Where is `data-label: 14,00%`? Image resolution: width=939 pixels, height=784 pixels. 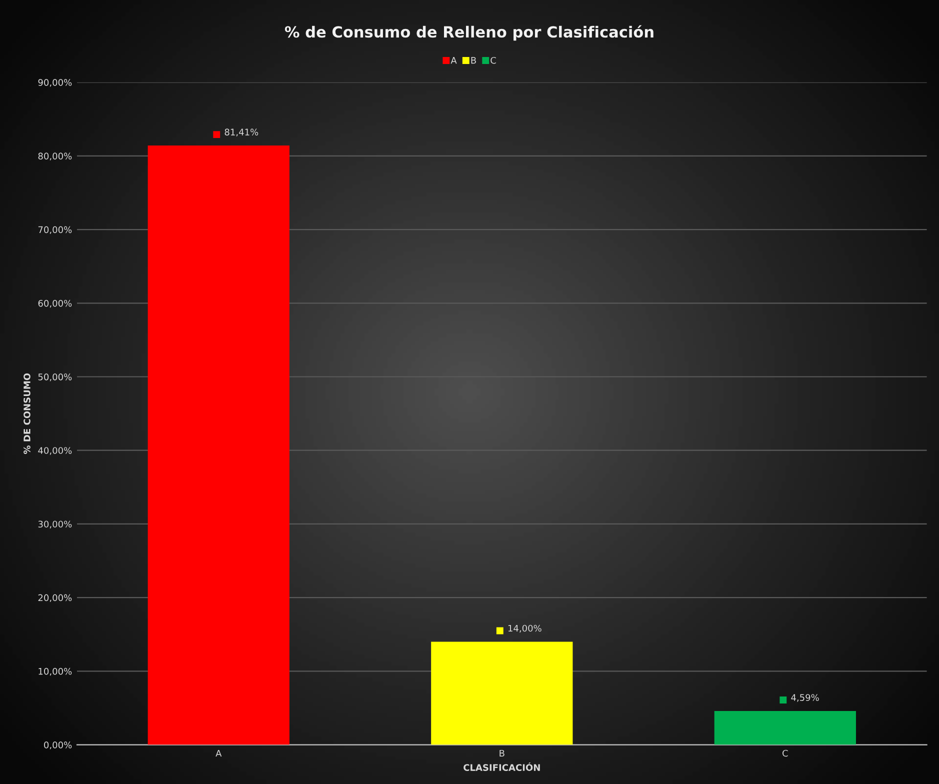
data-label: 14,00% is located at coordinates (525, 628).